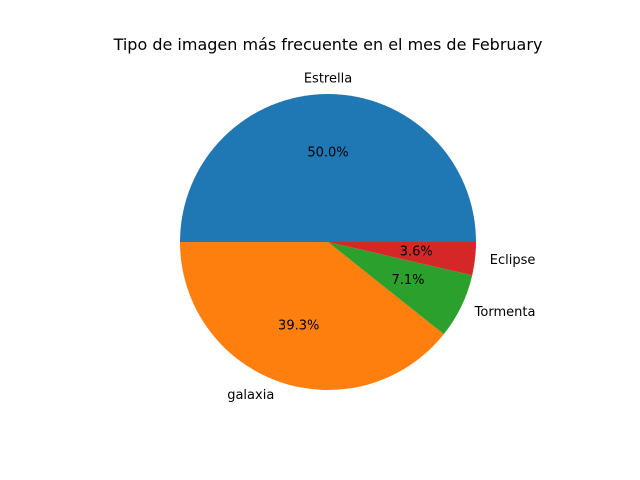  What do you see at coordinates (505, 312) in the screenshot?
I see `slice-label-tormenta: Tormenta` at bounding box center [505, 312].